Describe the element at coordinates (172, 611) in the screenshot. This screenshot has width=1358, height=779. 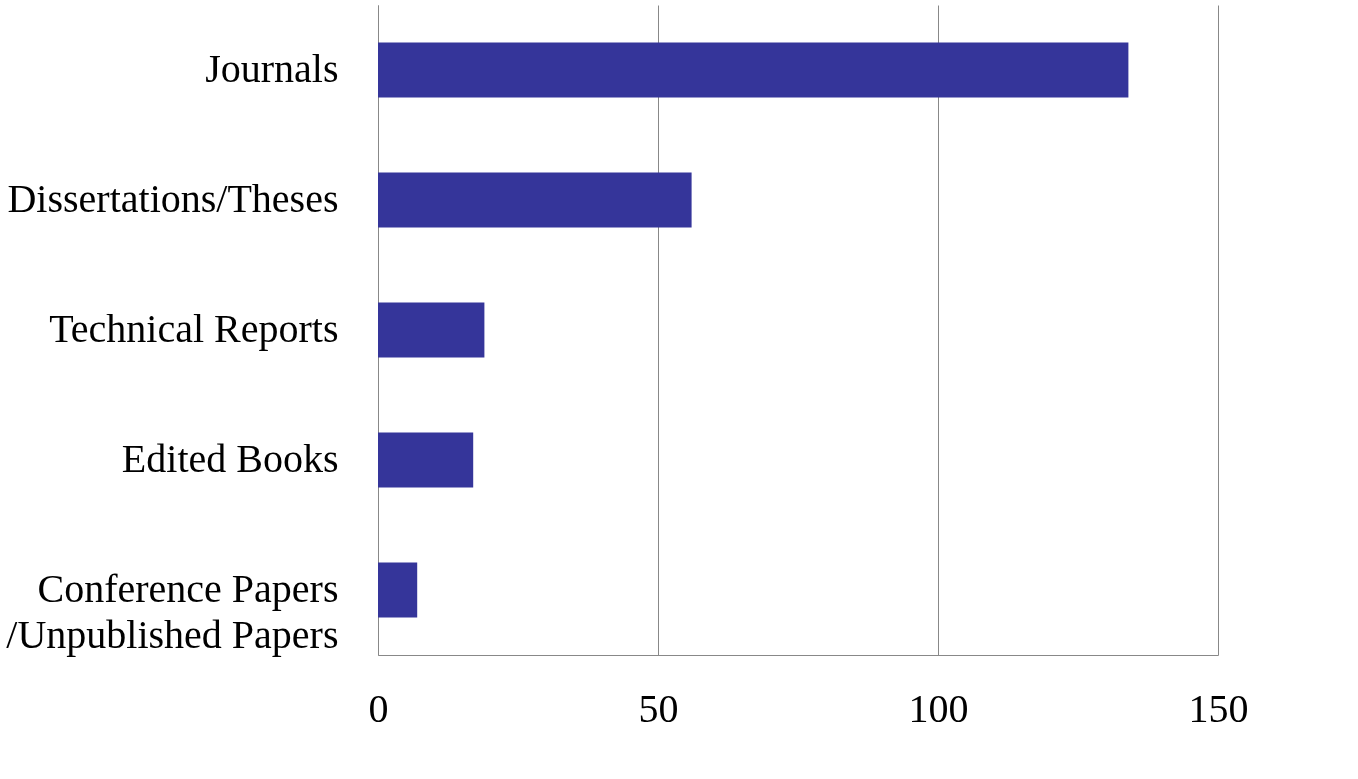
I see `y-tick-label: Conference Papers /Unpublished Papers` at that location.